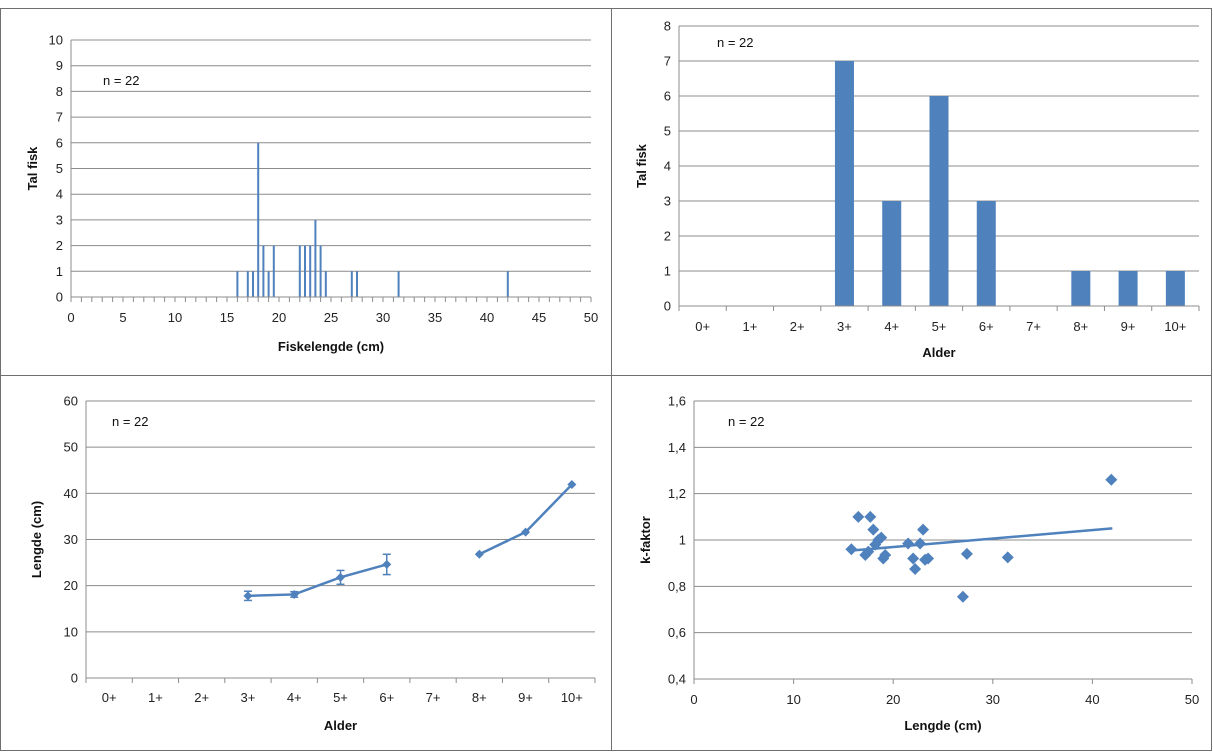 This screenshot has width=1213, height=752. Describe the element at coordinates (59, 168) in the screenshot. I see `y-tick-label: 5` at that location.